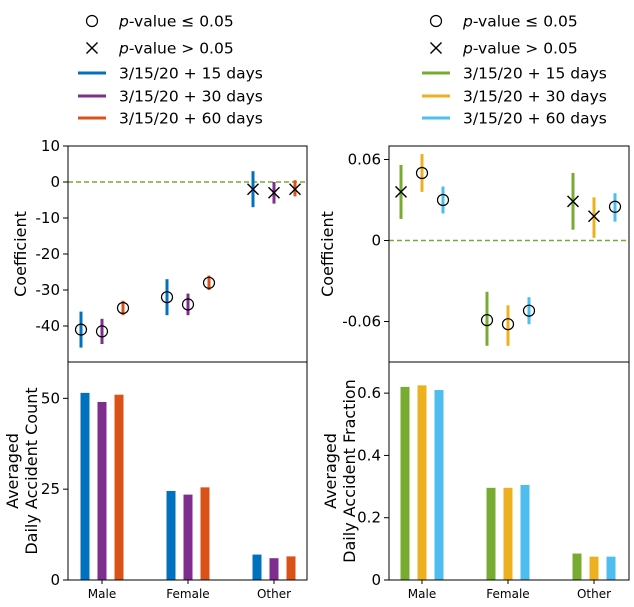 The width and height of the screenshot is (634, 607). Describe the element at coordinates (50, 146) in the screenshot. I see `y-tick-label: 10` at that location.